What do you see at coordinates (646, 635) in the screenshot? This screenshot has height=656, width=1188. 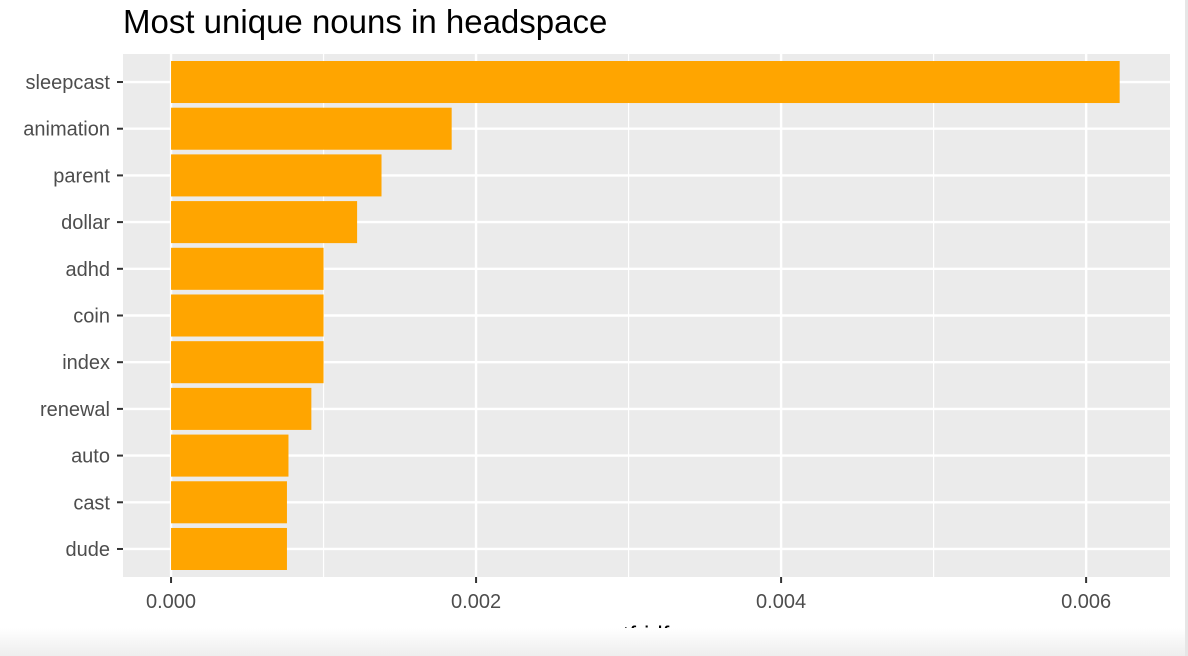 I see `x-axis-title: tf-idf` at bounding box center [646, 635].